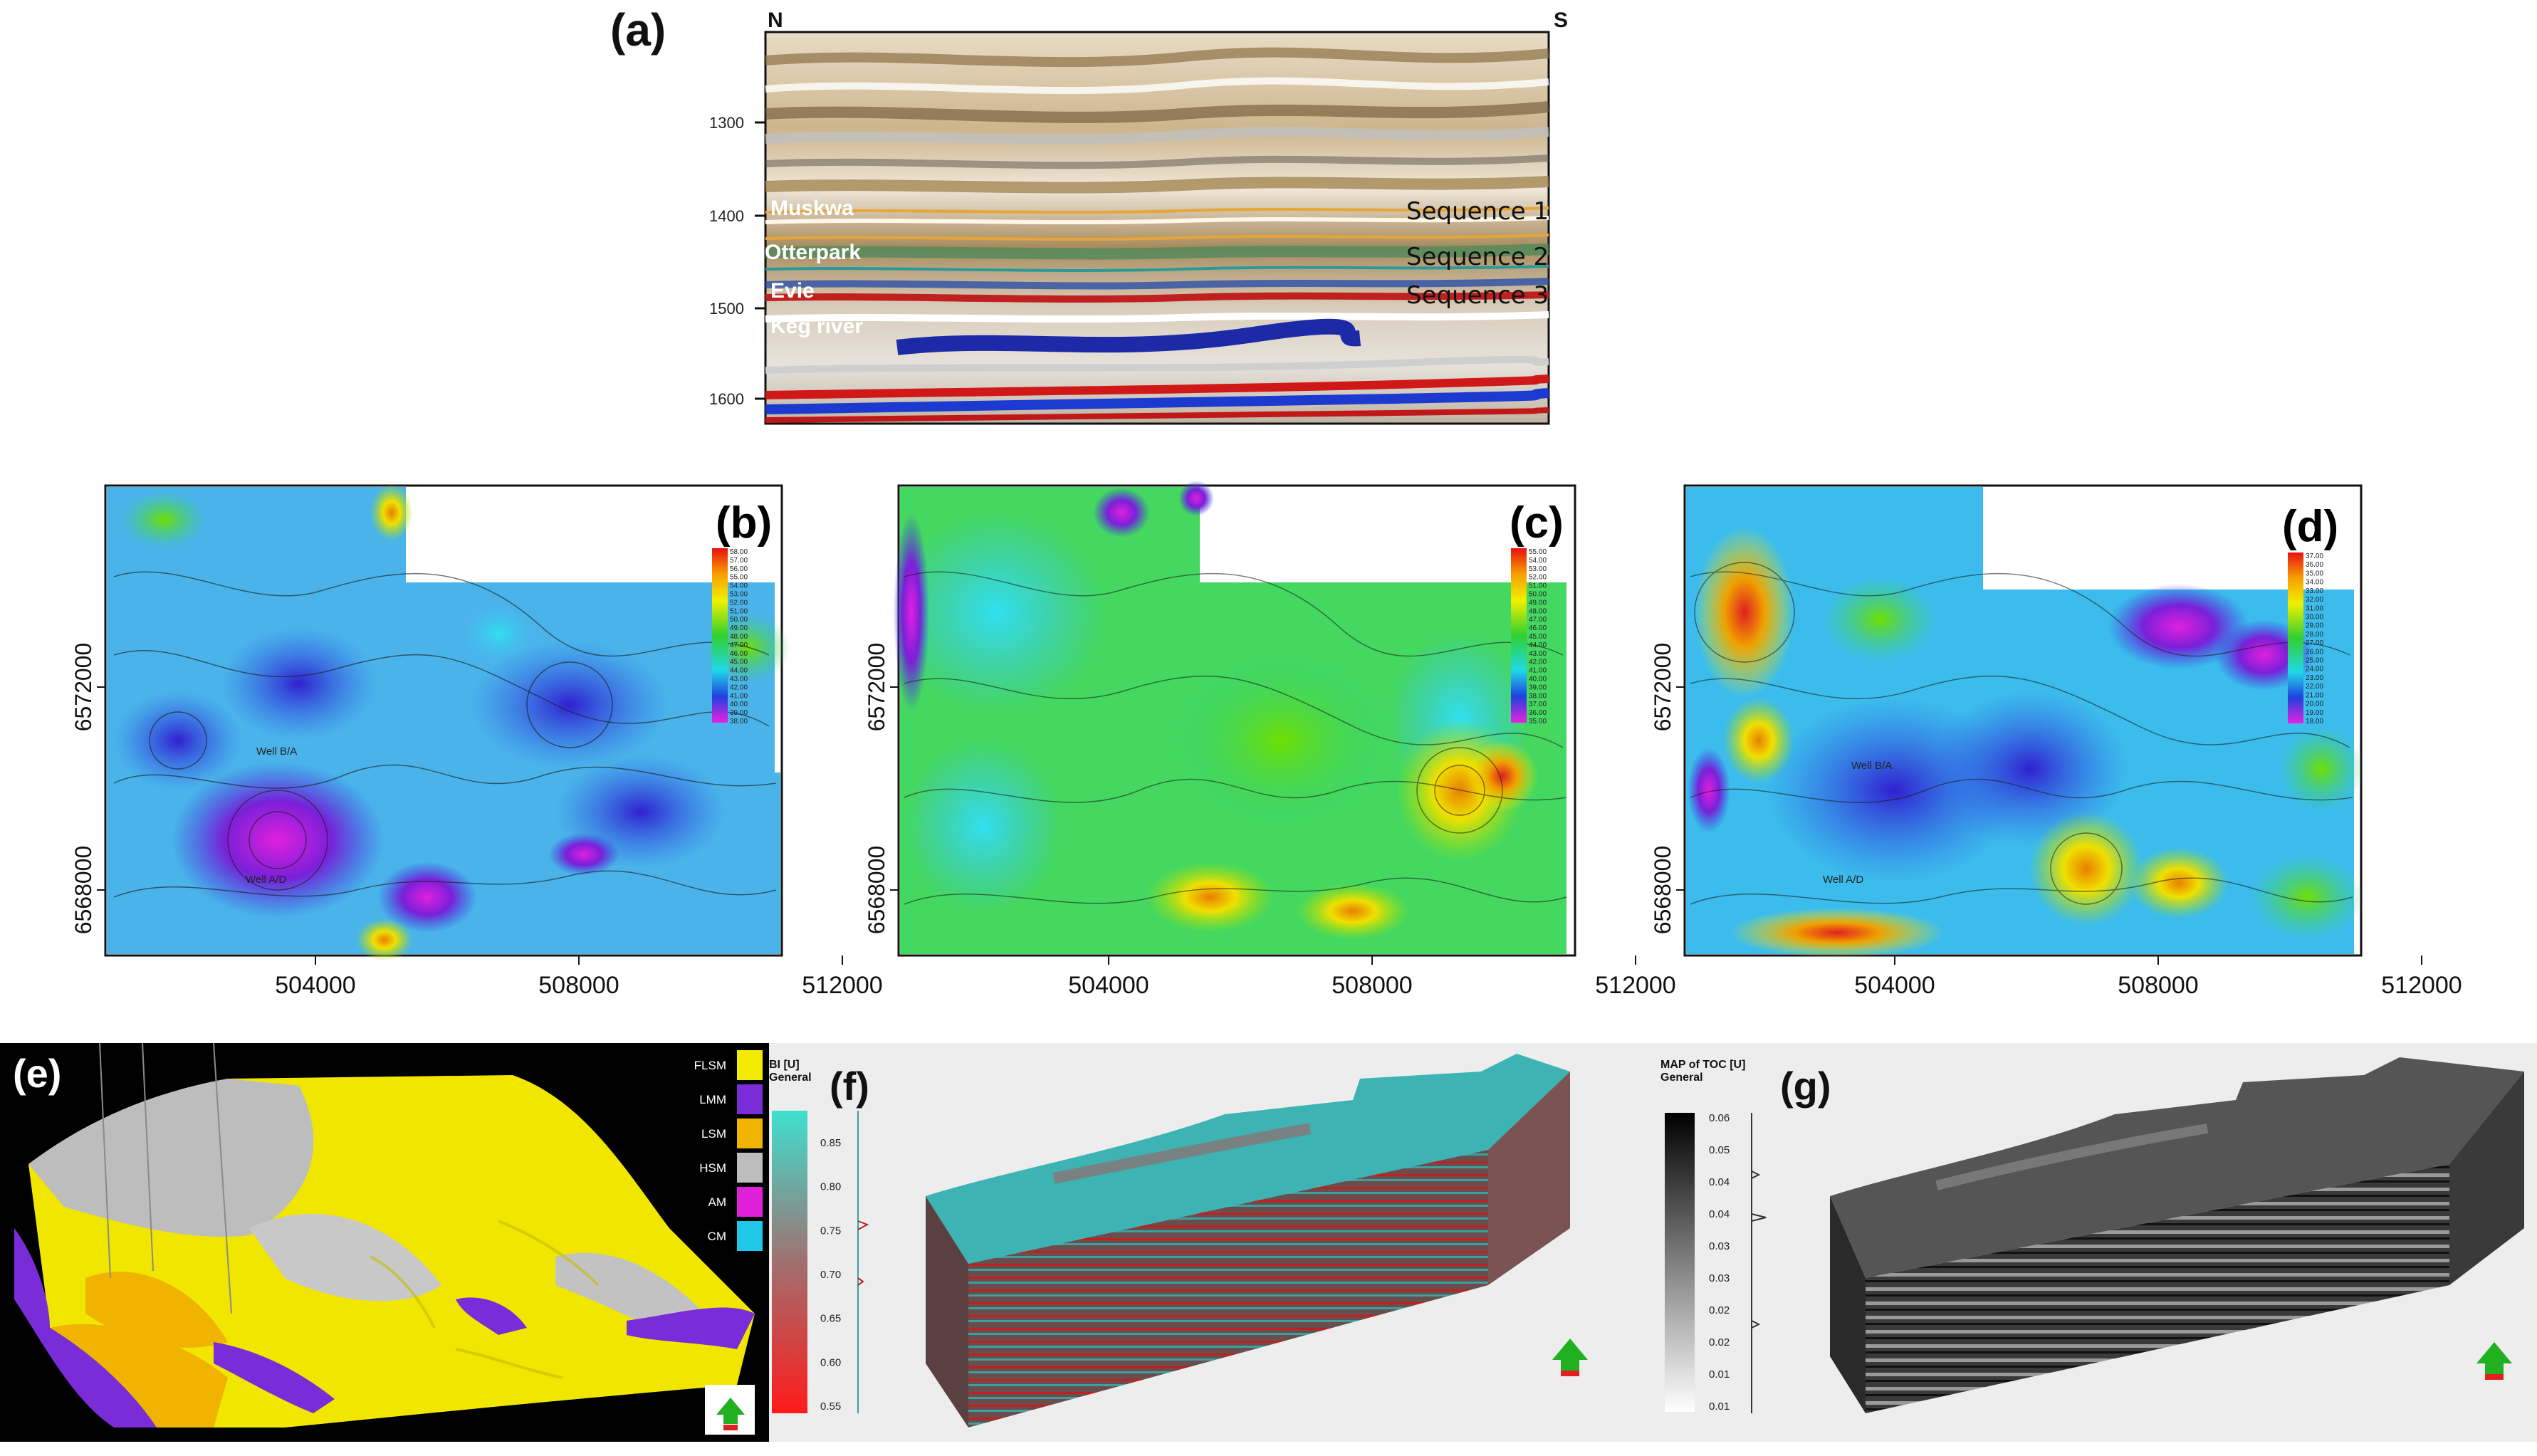  What do you see at coordinates (776, 20) in the screenshot?
I see `north-label: N` at bounding box center [776, 20].